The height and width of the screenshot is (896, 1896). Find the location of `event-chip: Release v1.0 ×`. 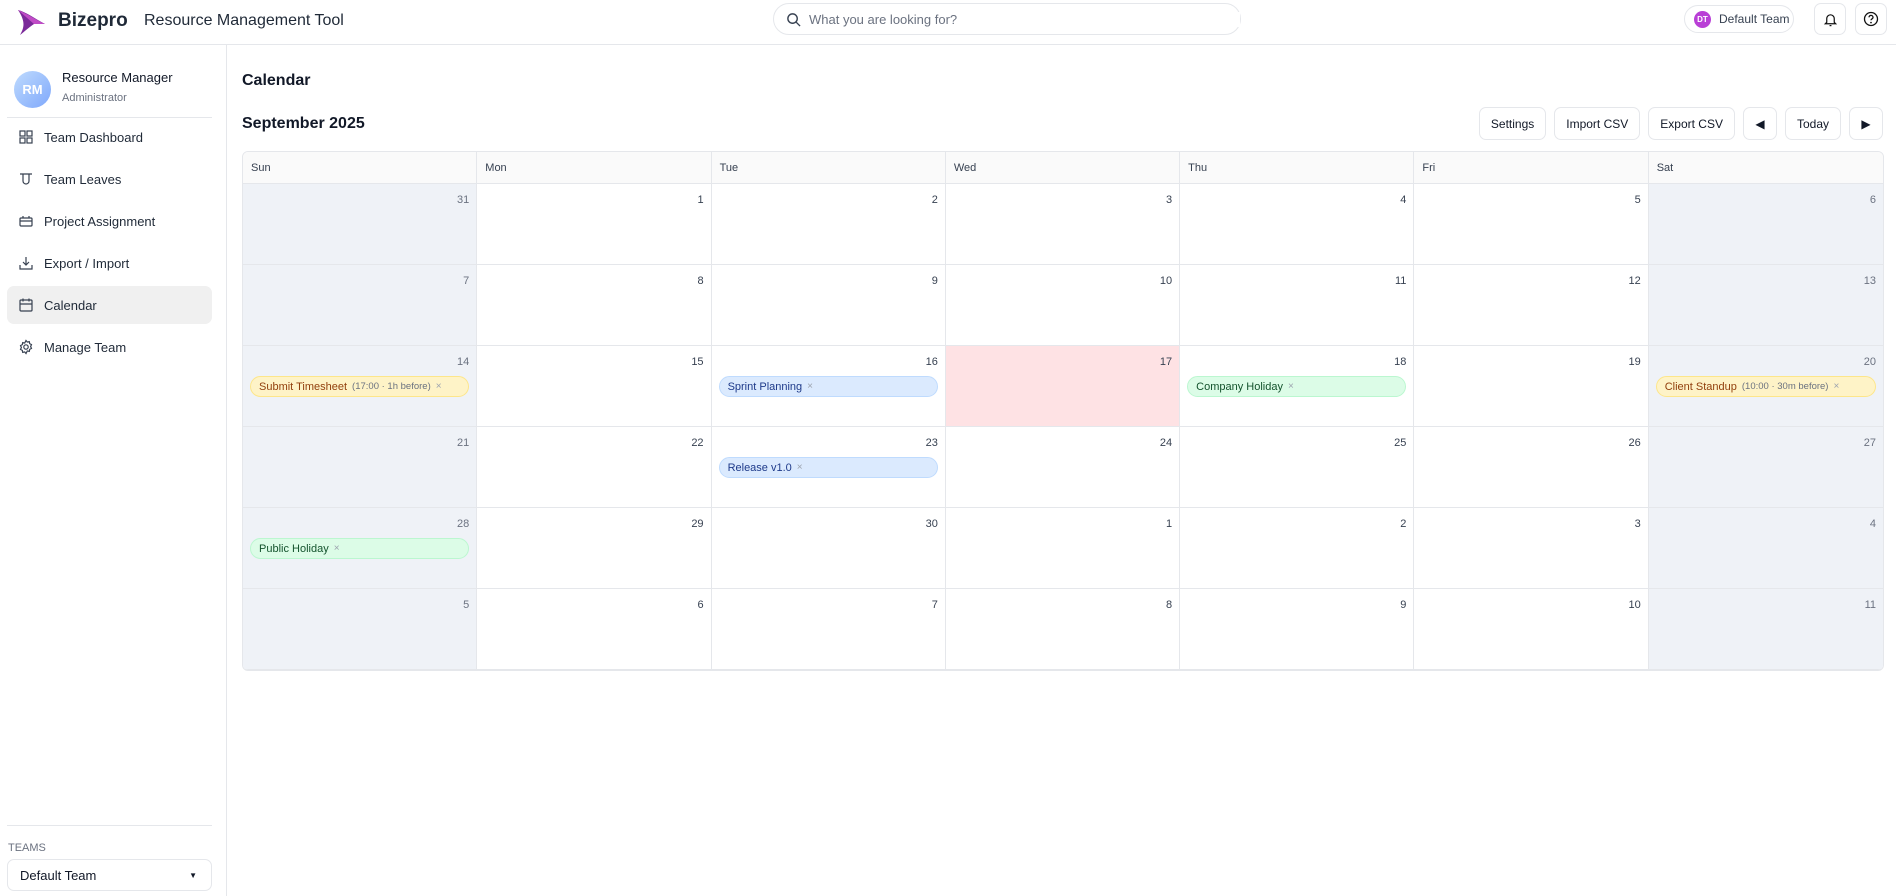

event-chip: Release v1.0 × is located at coordinates (828, 467).